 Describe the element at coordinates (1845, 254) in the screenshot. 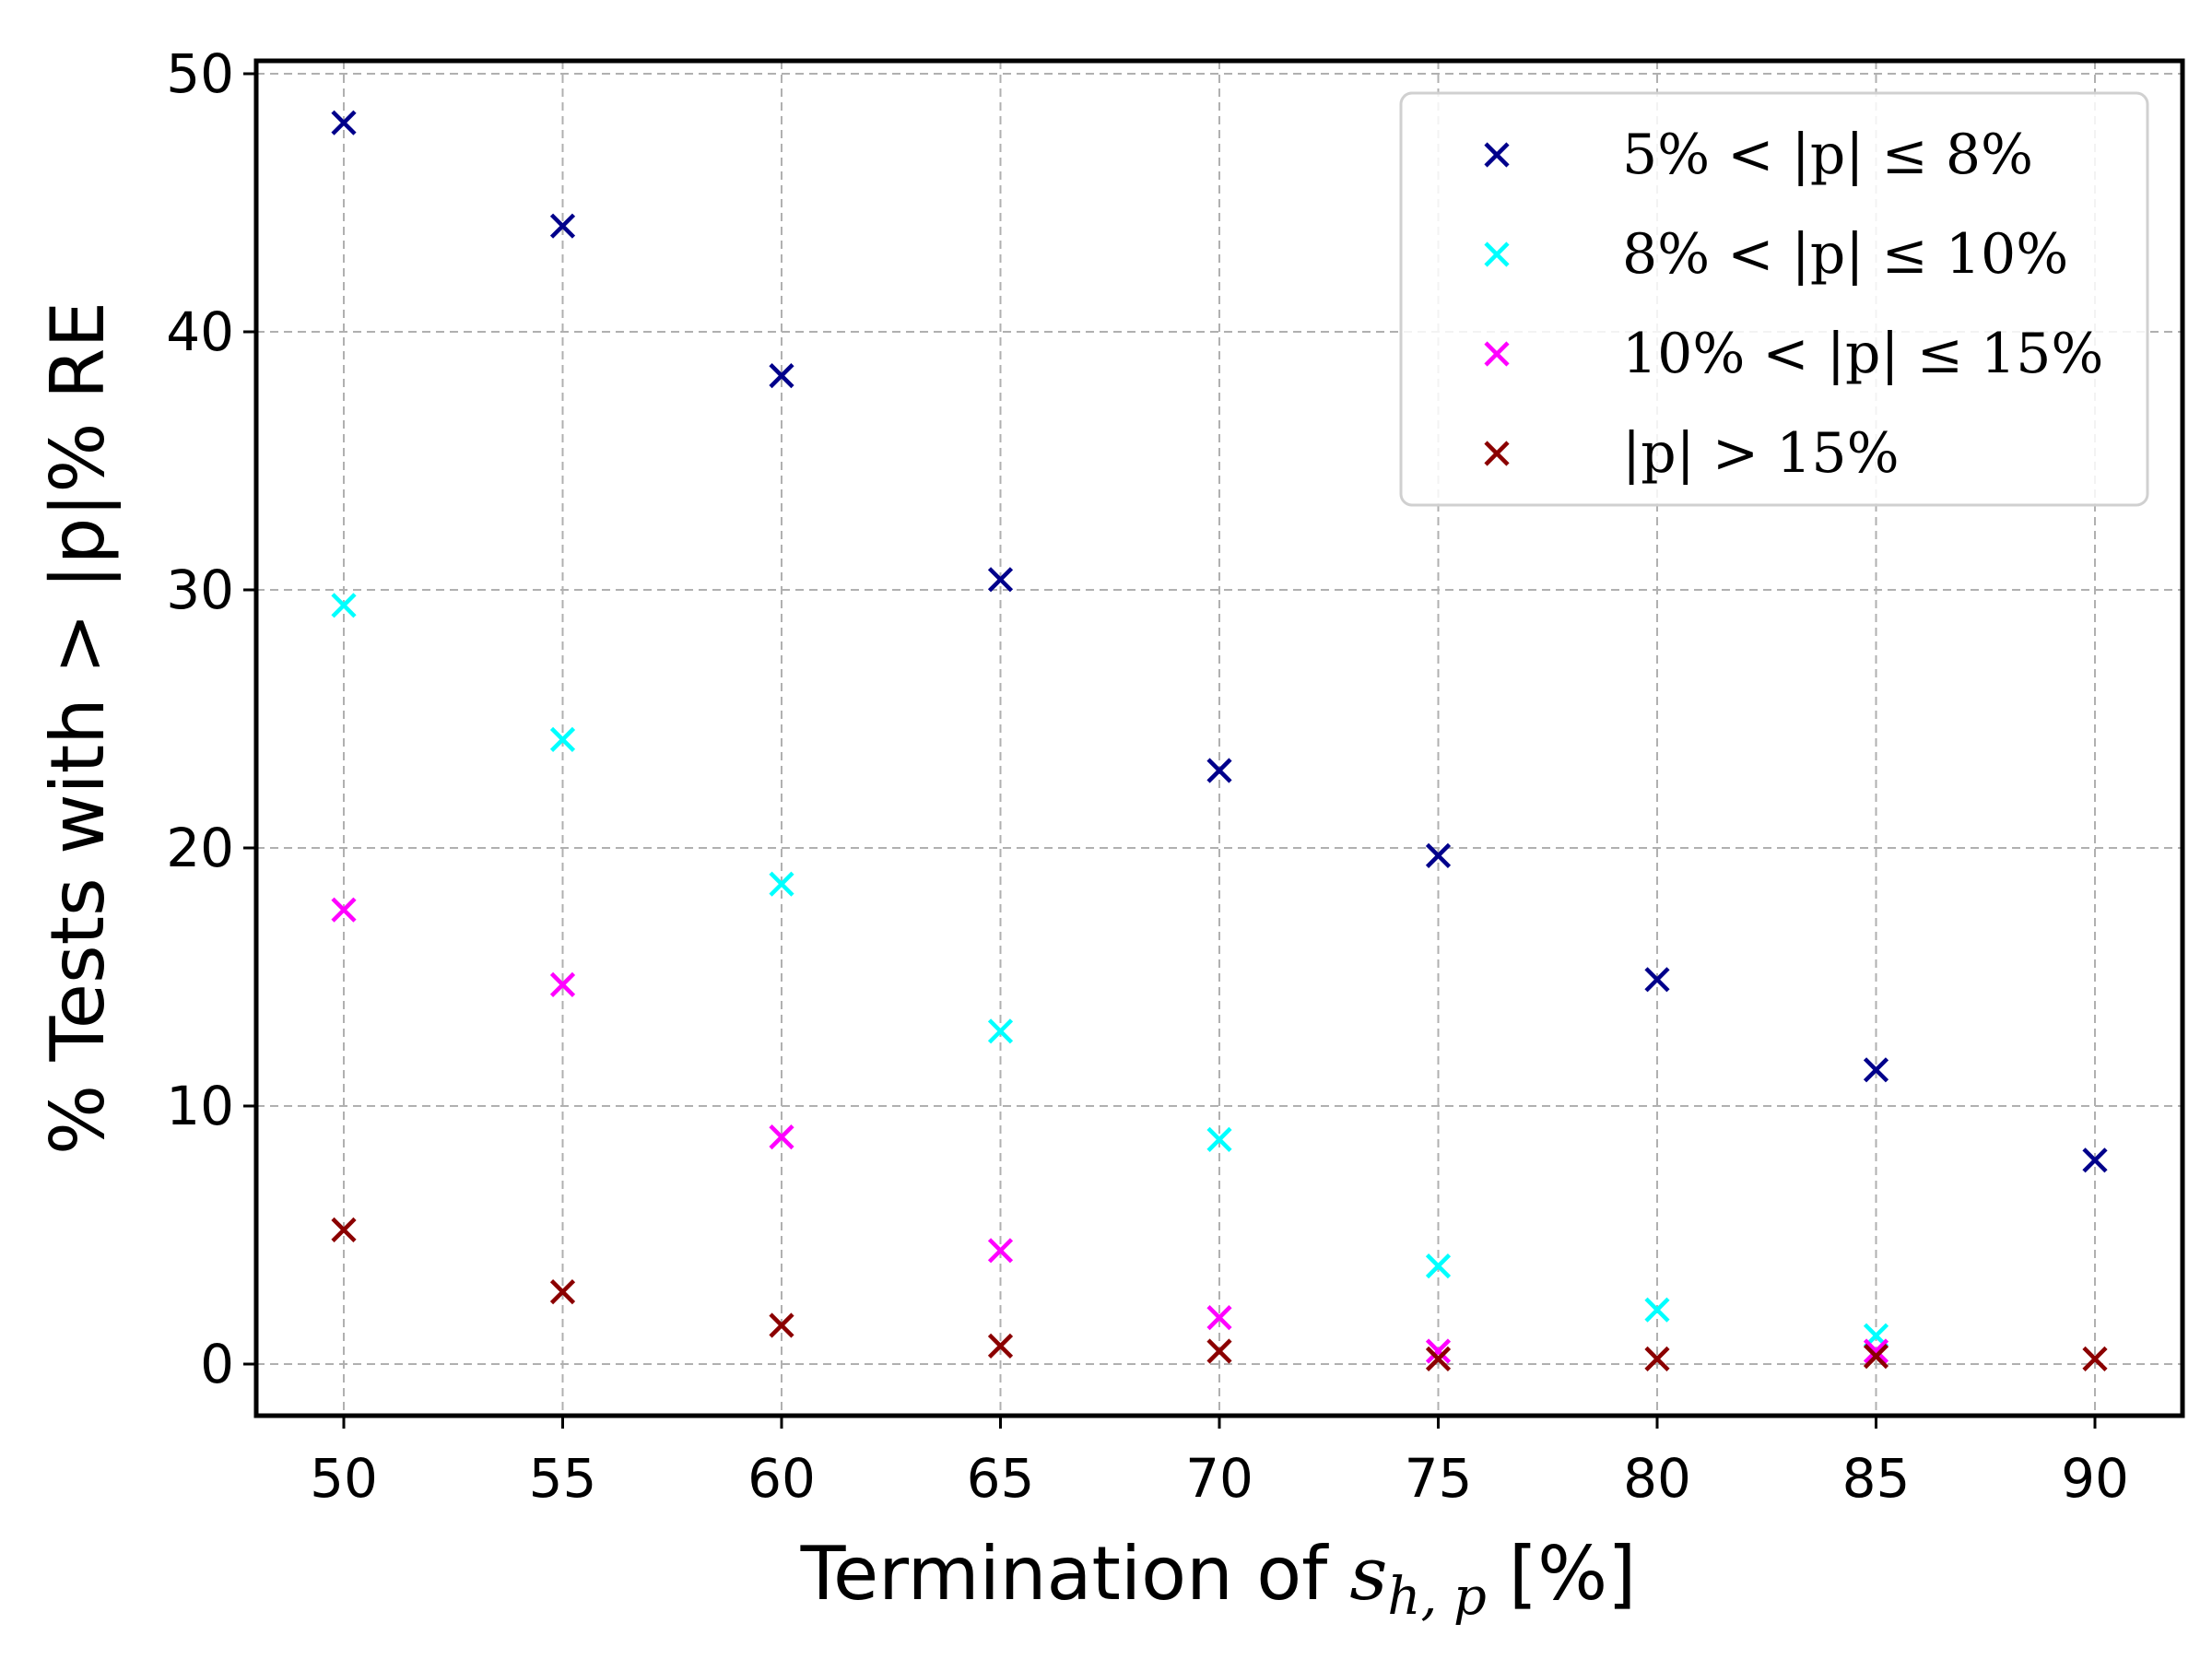

I see `legend-label-1: 8% < |p| ≤ 10%` at that location.